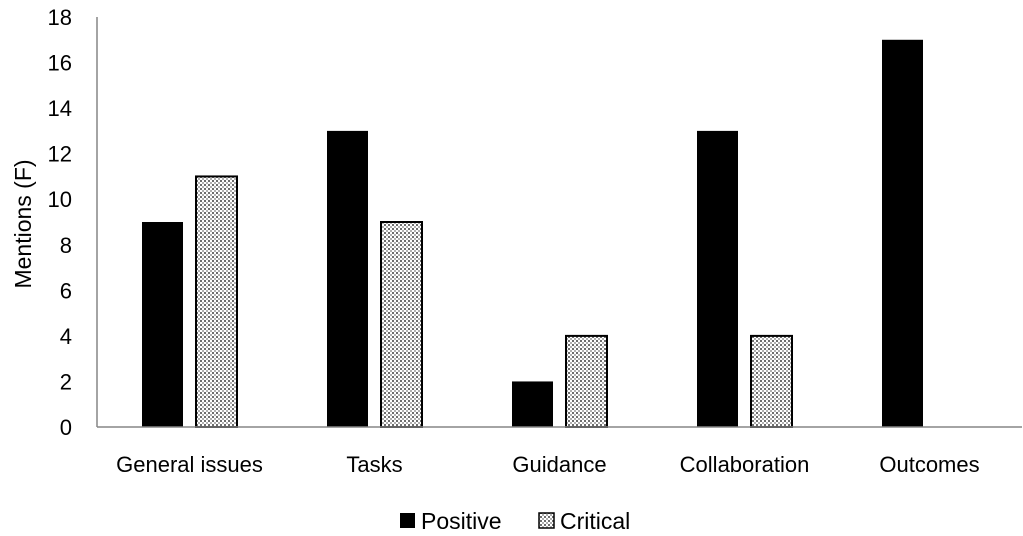 The image size is (1023, 536). I want to click on legend-label-critical: Critical, so click(595, 521).